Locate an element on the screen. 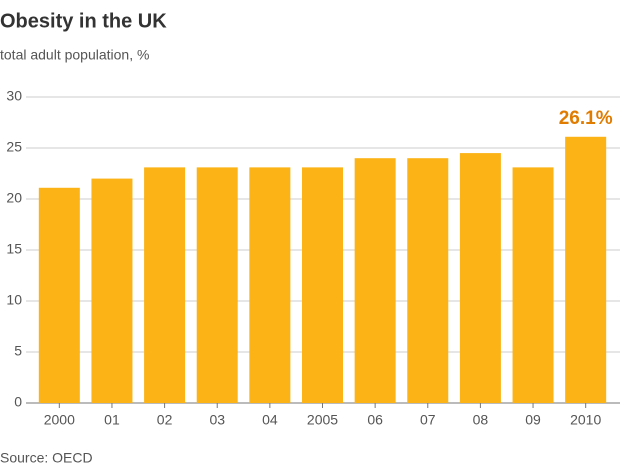 The width and height of the screenshot is (624, 470). x-tick-label: 02 is located at coordinates (165, 420).